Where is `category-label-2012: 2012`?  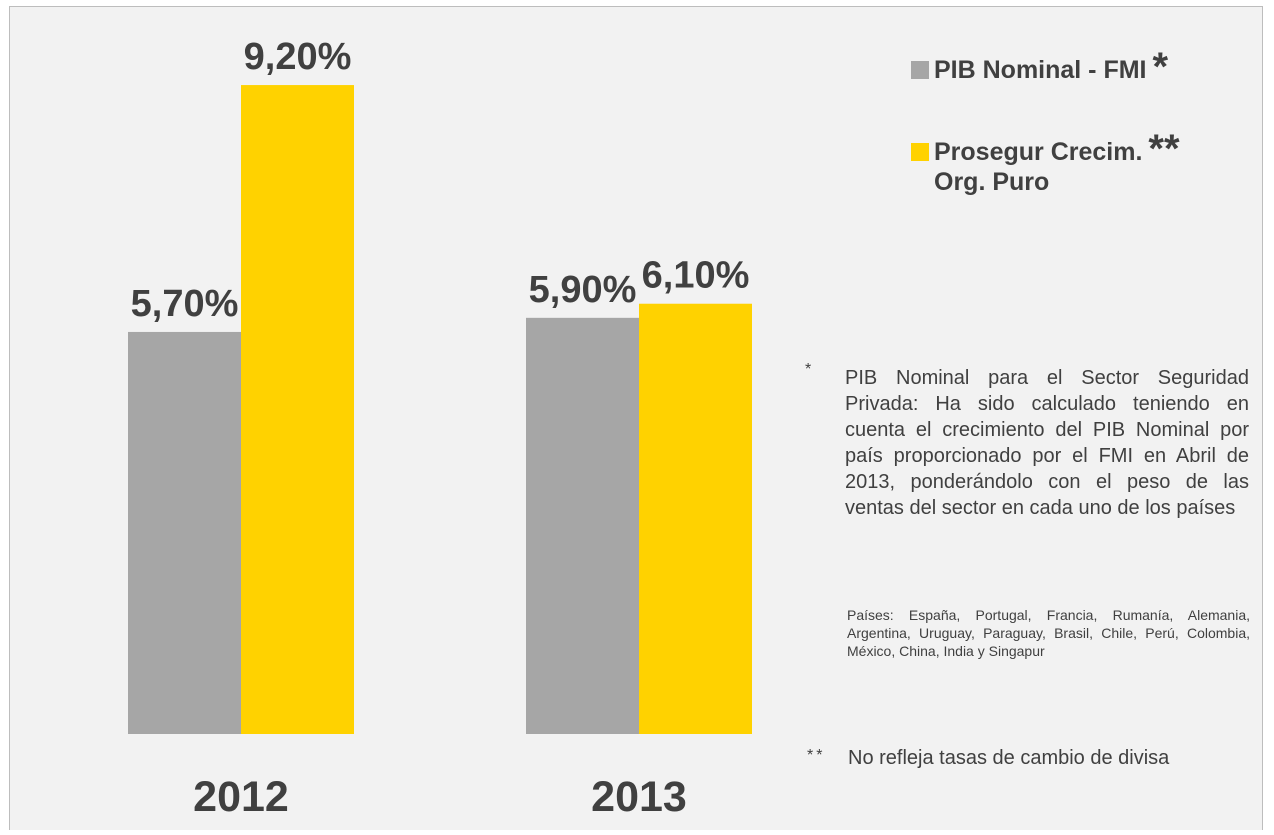
category-label-2012: 2012 is located at coordinates (241, 797).